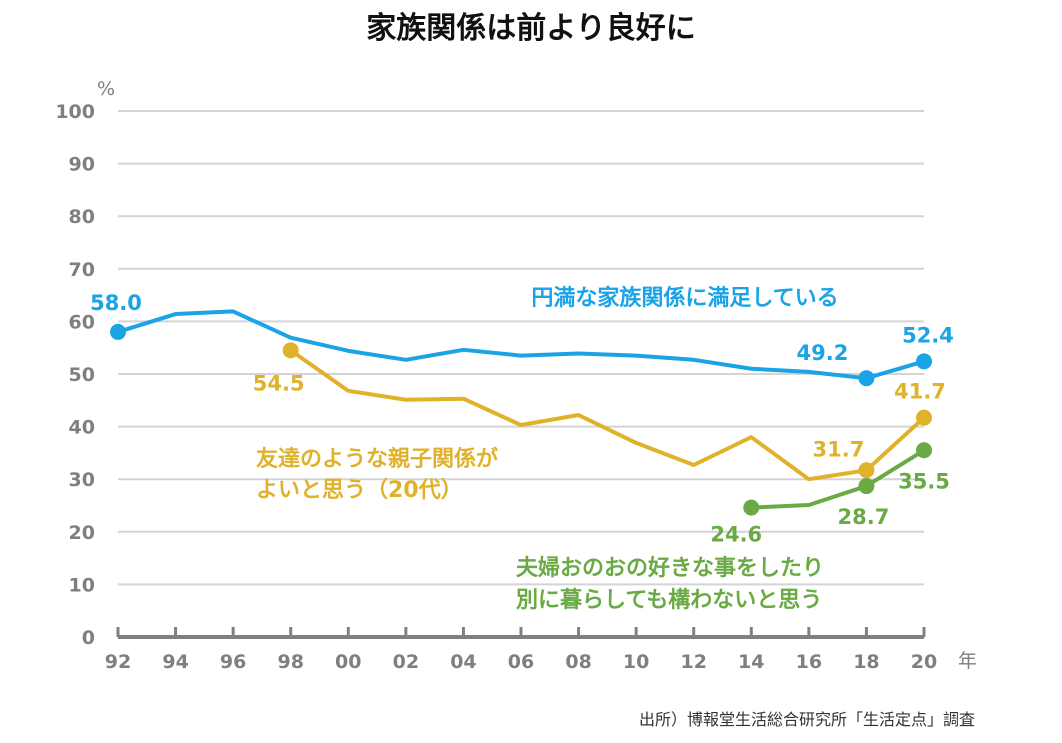 The height and width of the screenshot is (743, 1062). Describe the element at coordinates (736, 535) in the screenshot. I see `data-label: 24.6` at that location.